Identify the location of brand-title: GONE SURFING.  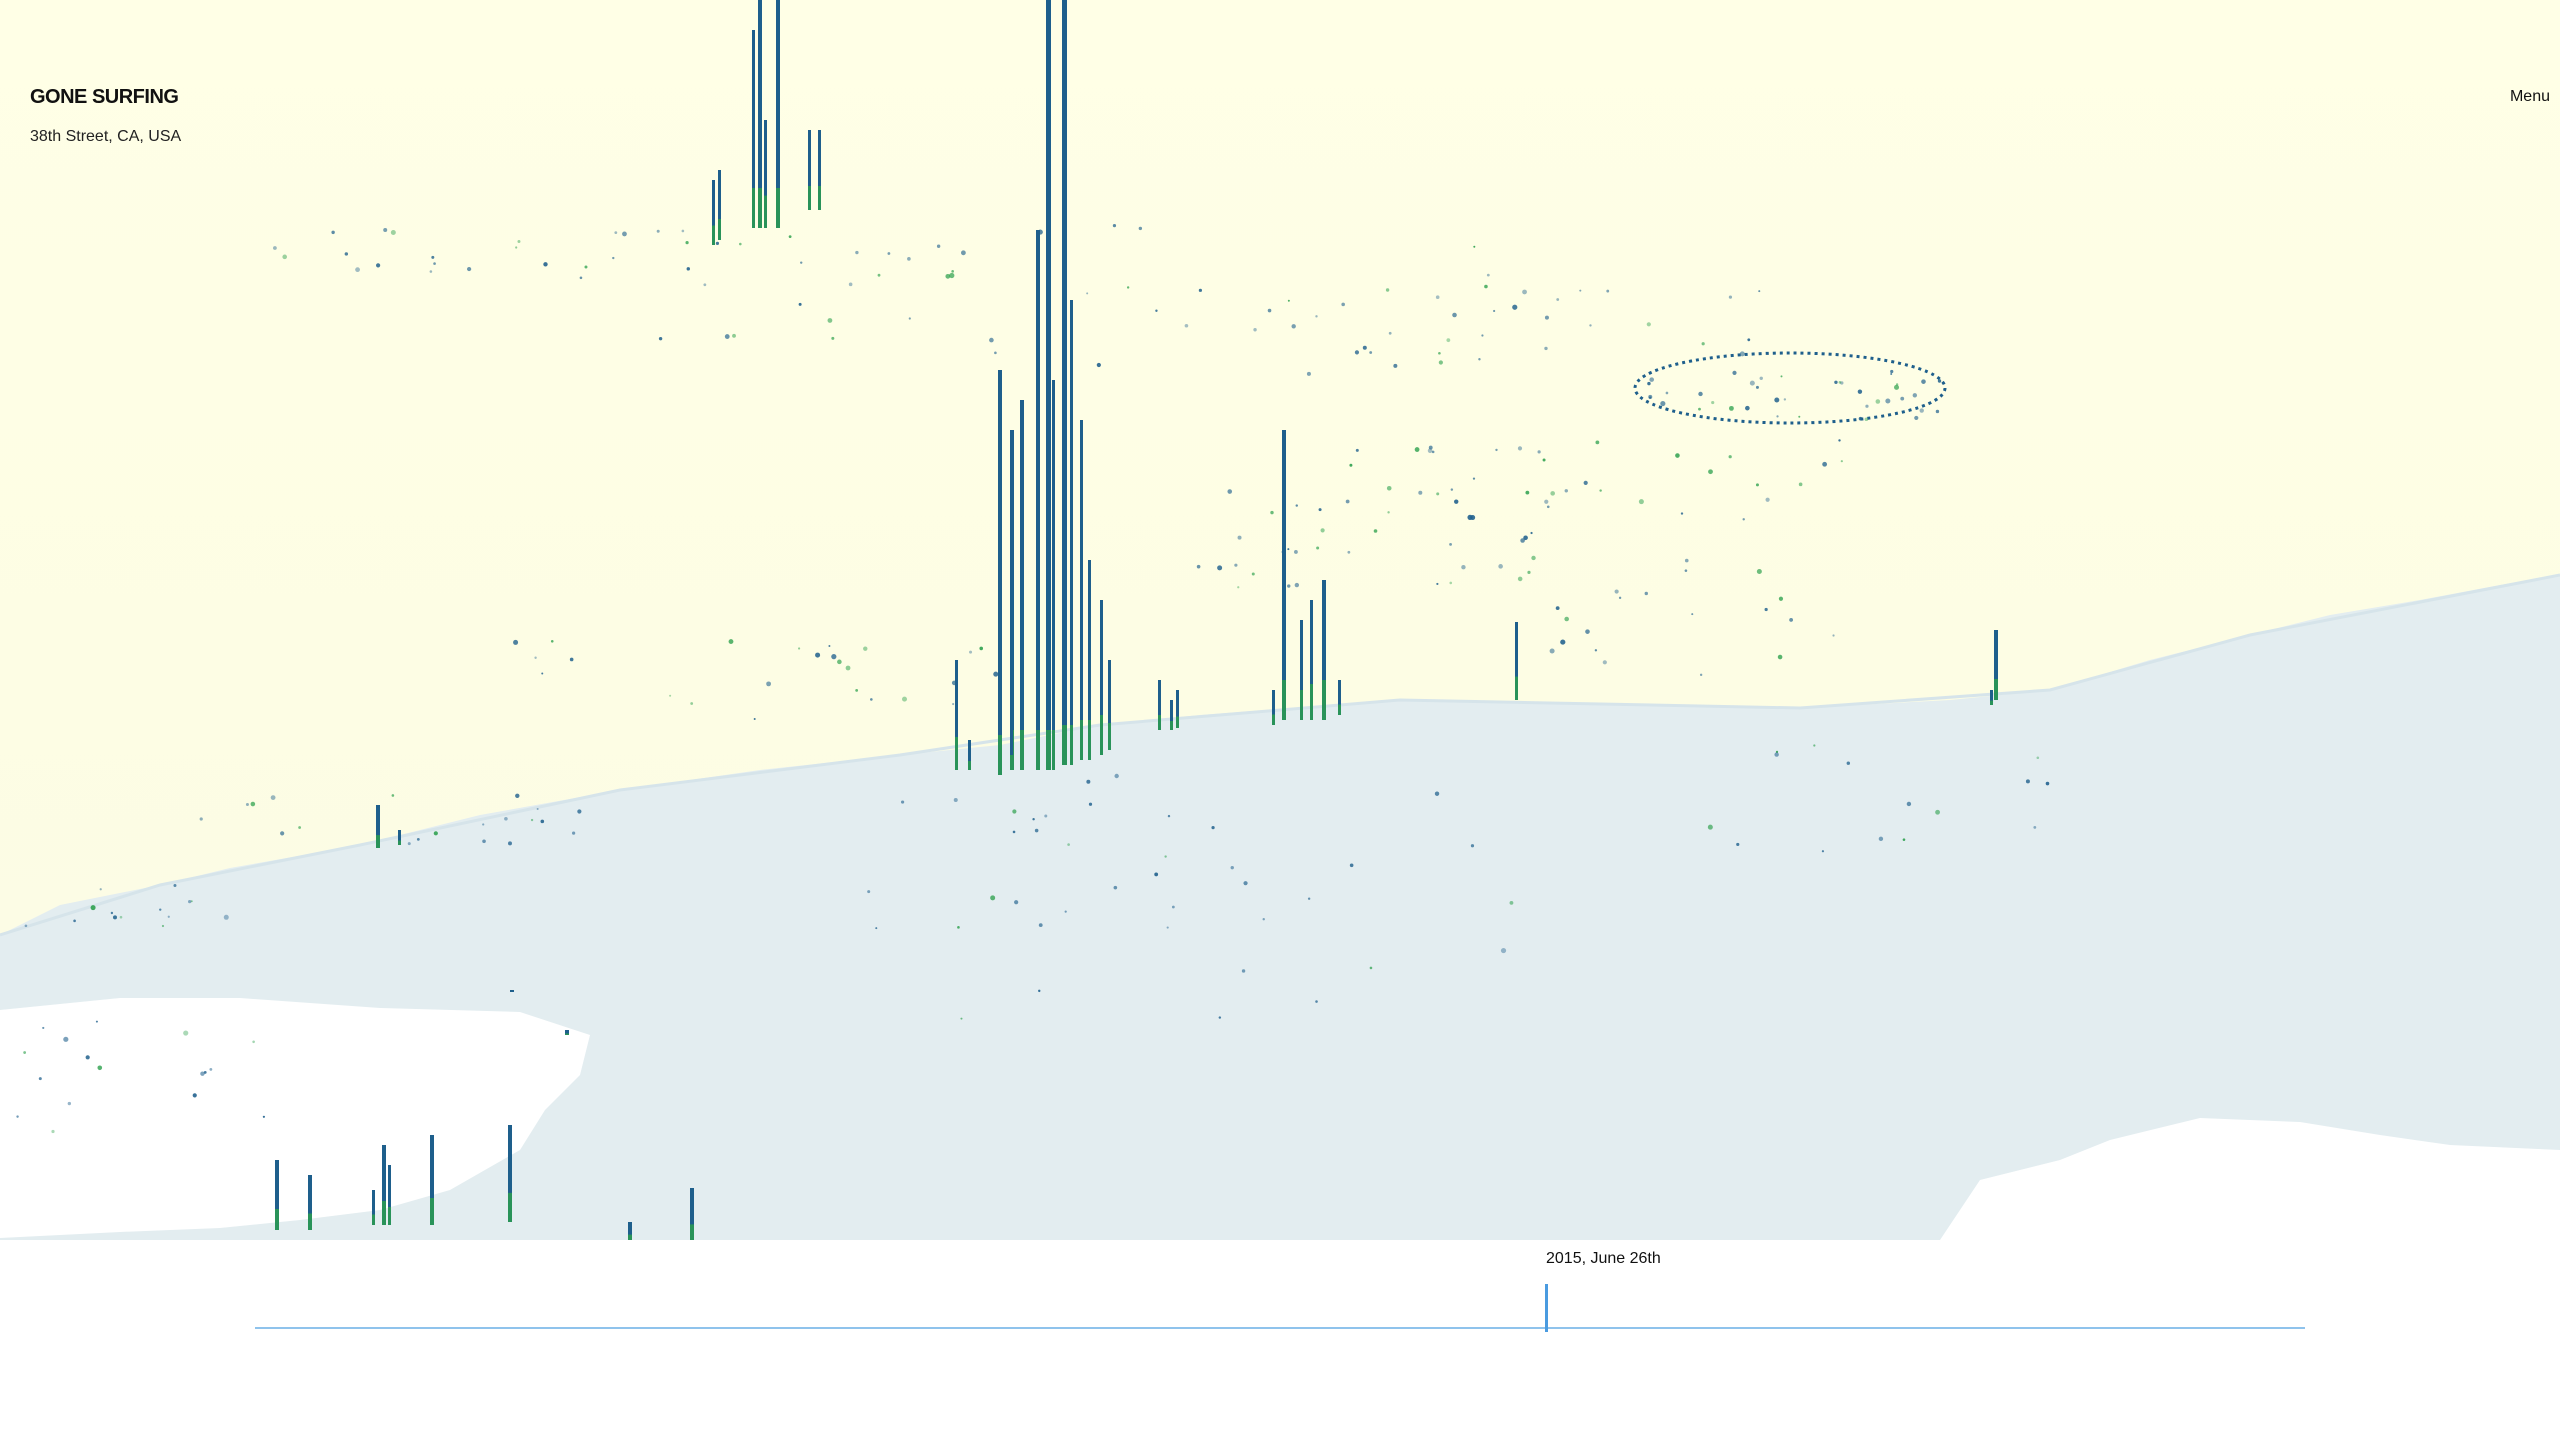
(104, 97).